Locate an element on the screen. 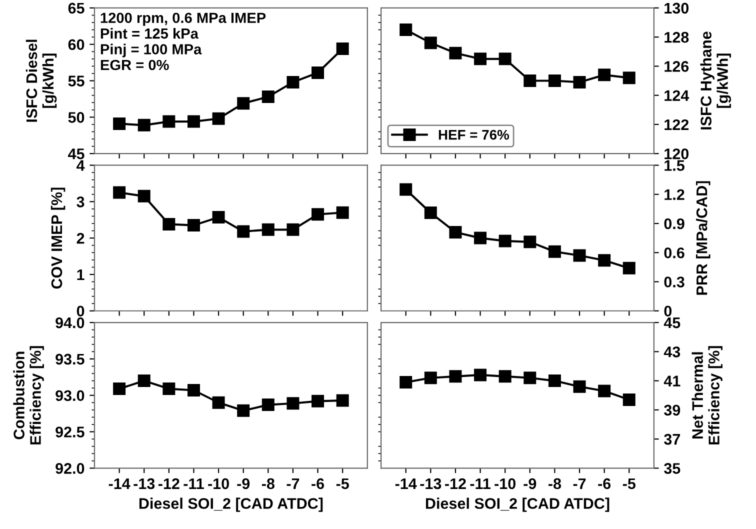  y-tick-label: 35 is located at coordinates (672, 468).